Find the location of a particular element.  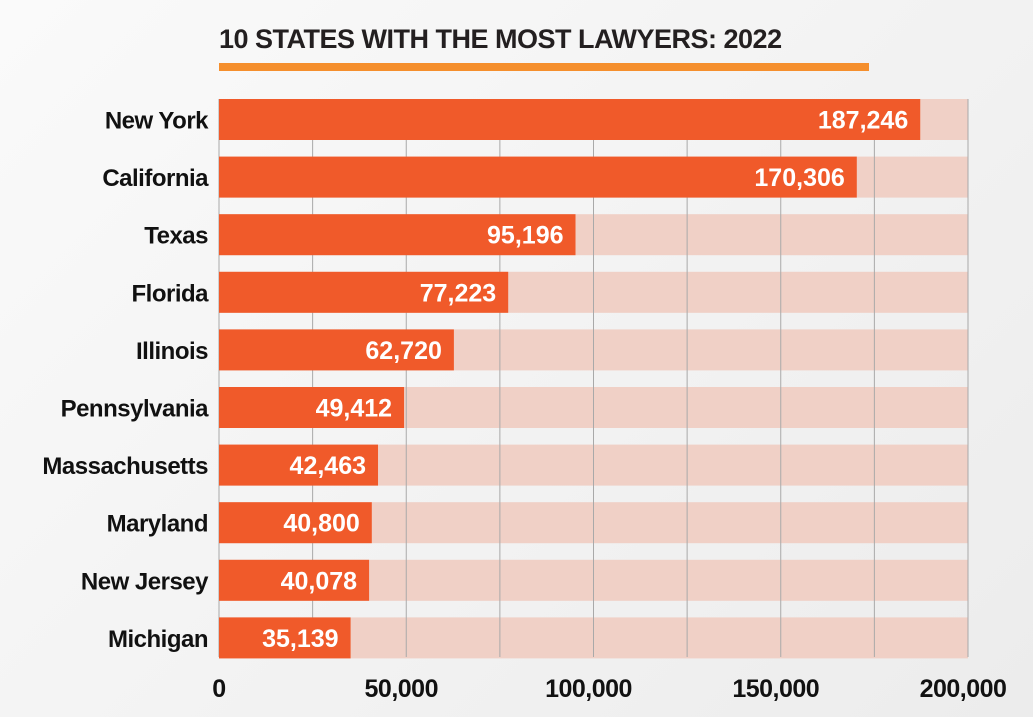

category-label: Michigan is located at coordinates (158, 639).